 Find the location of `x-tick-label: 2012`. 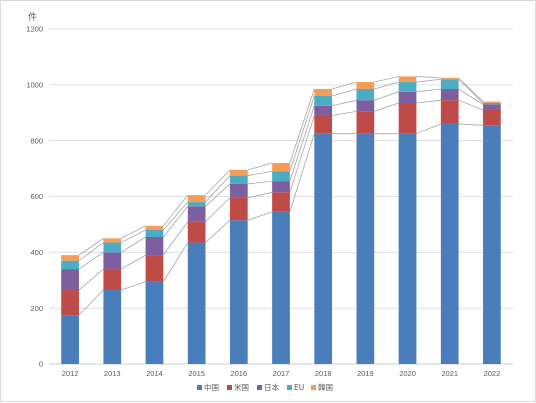

x-tick-label: 2012 is located at coordinates (70, 373).